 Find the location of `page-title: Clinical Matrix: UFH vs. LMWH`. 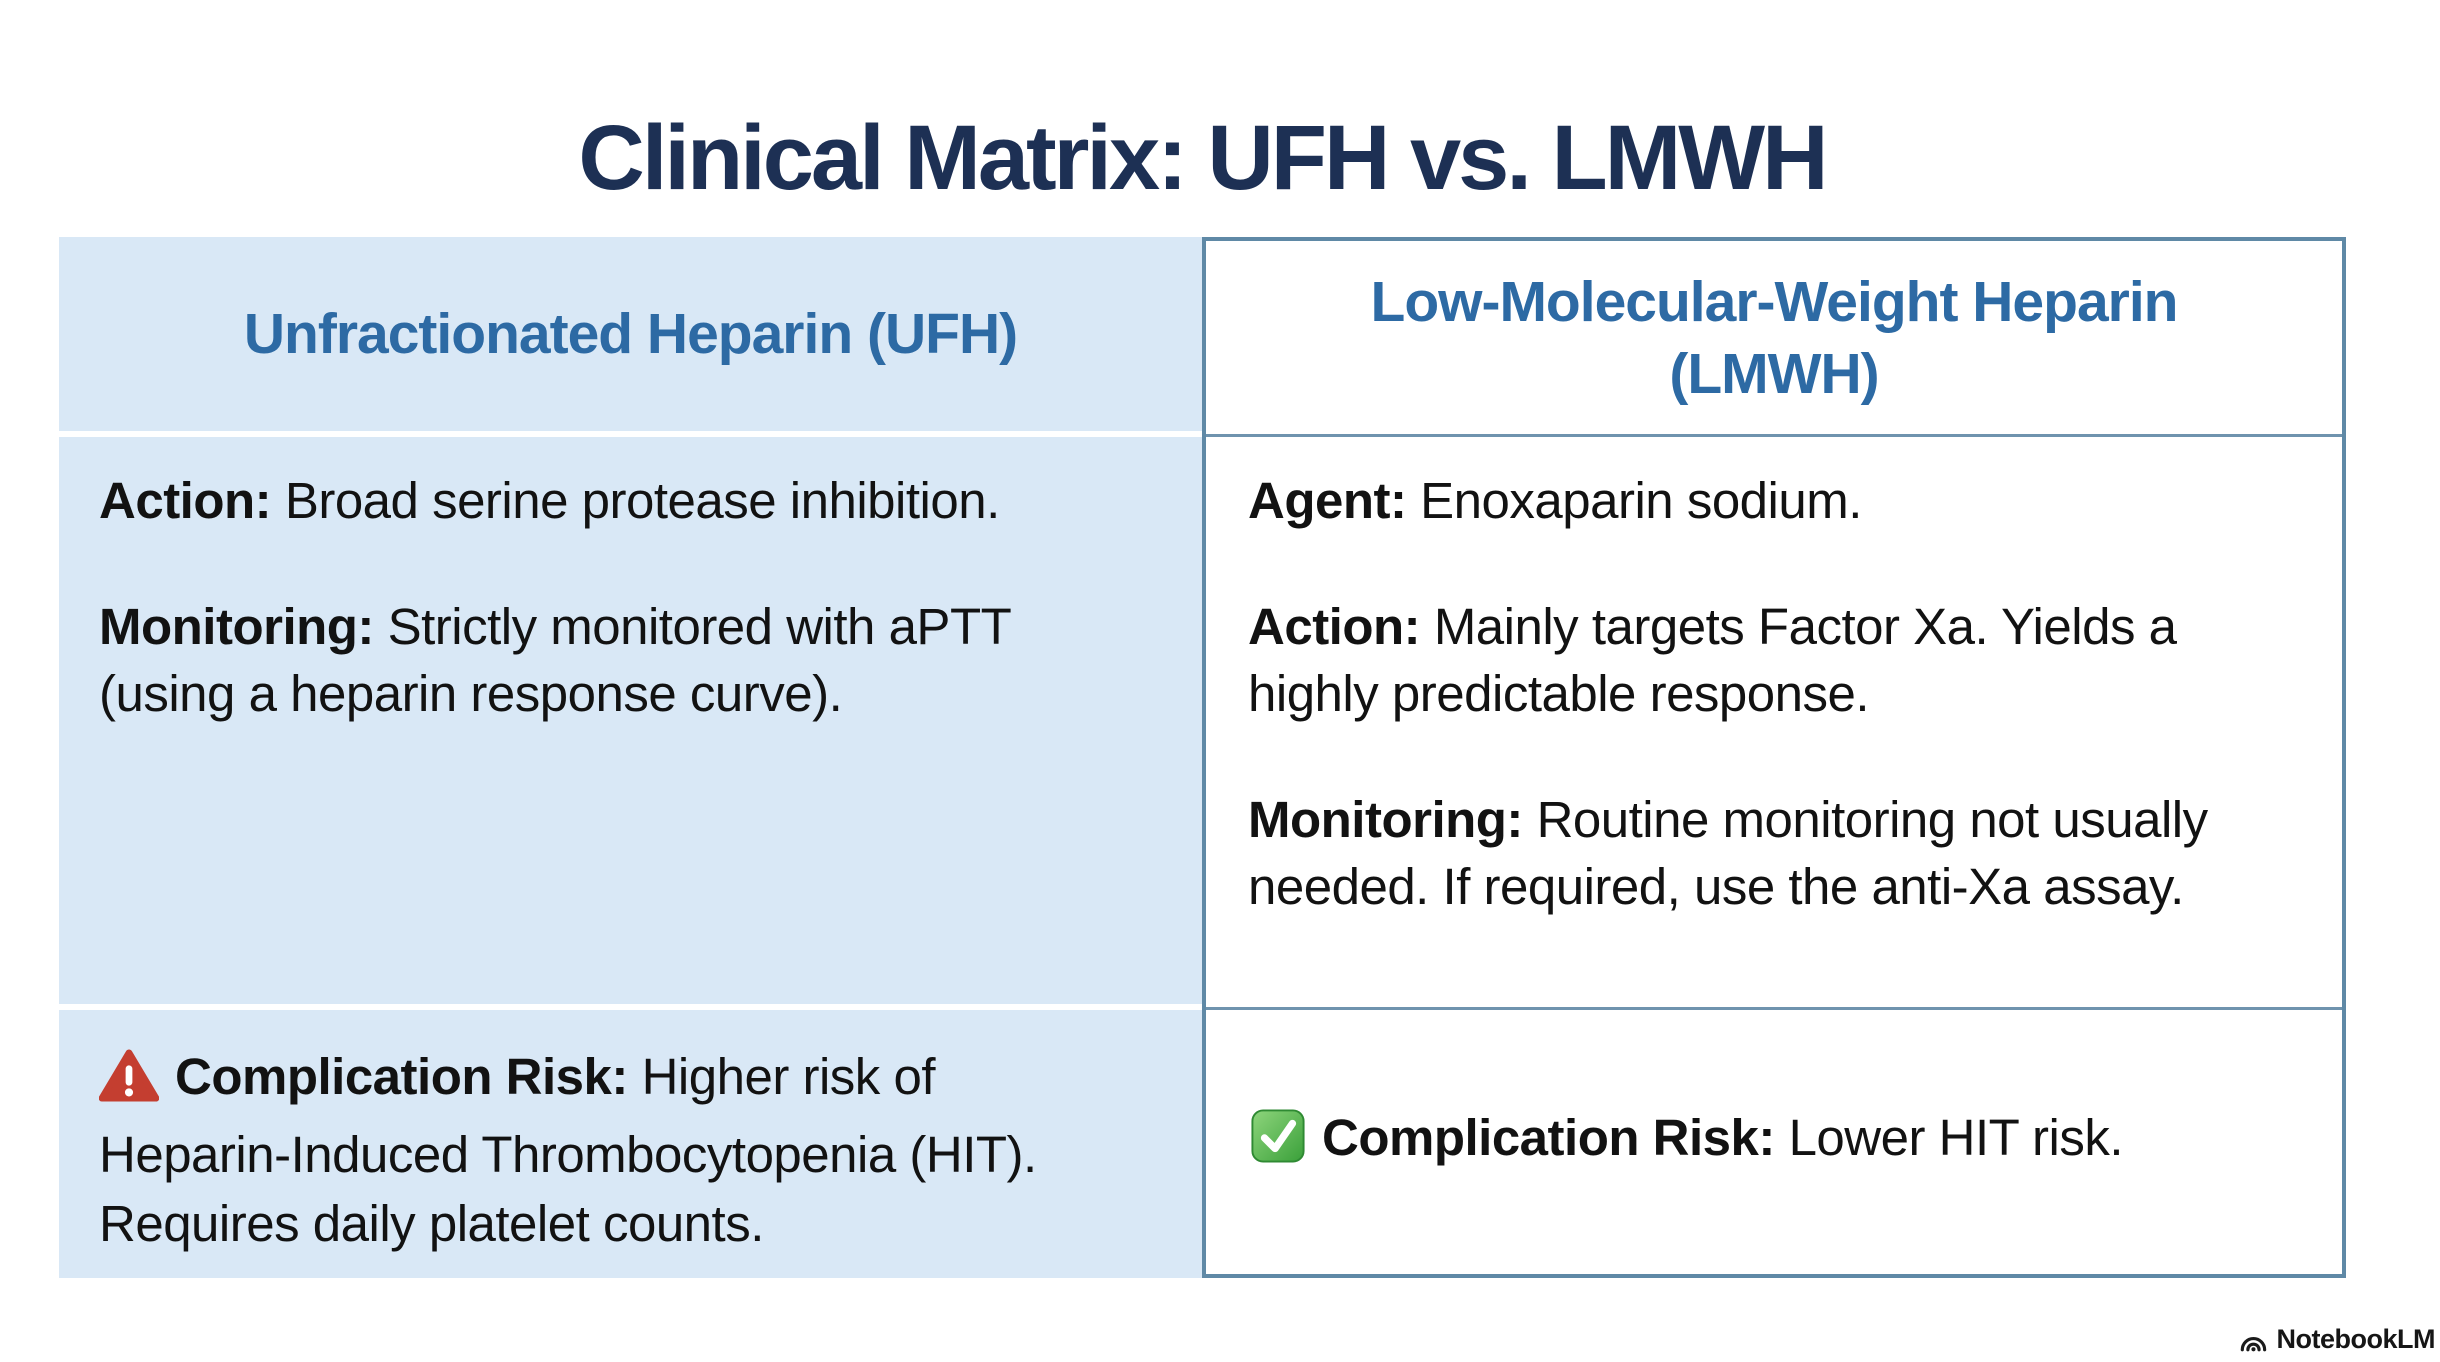

page-title: Clinical Matrix: UFH vs. LMWH is located at coordinates (1203, 157).